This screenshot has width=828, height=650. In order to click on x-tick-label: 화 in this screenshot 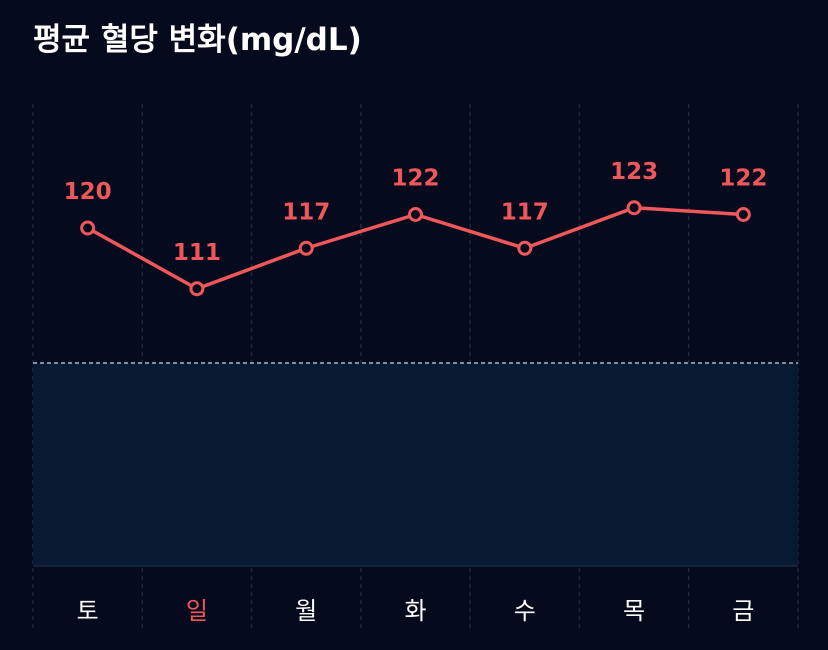, I will do `click(415, 611)`.